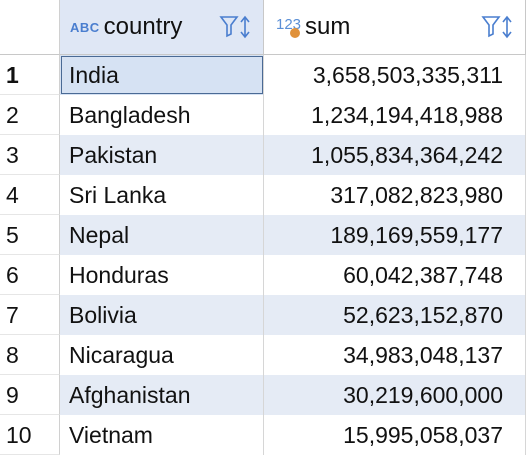 This screenshot has width=526, height=456. What do you see at coordinates (30, 155) in the screenshot?
I see `row-number: 3` at bounding box center [30, 155].